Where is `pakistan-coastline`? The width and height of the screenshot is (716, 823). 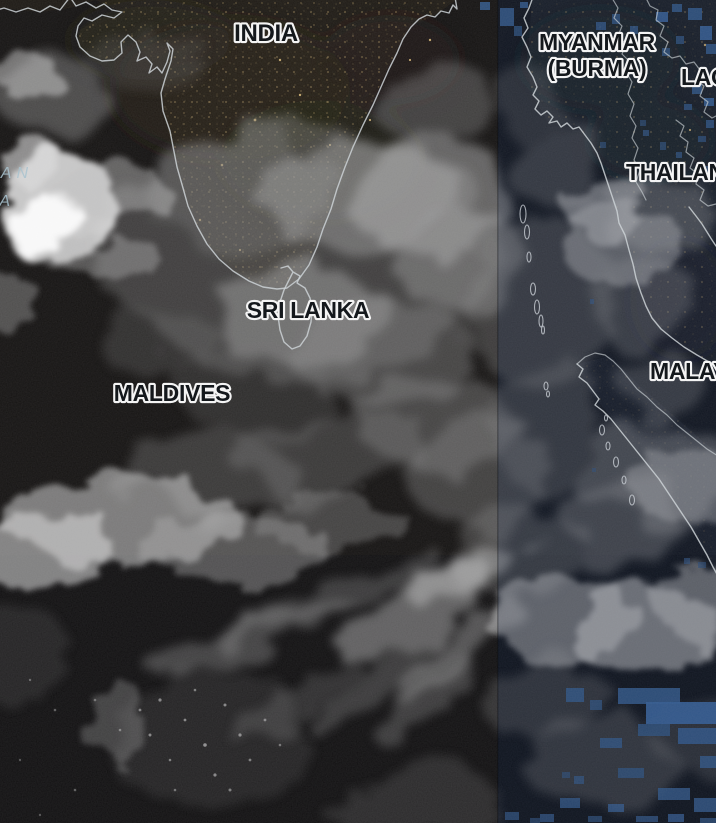
pakistan-coastline is located at coordinates (34, 6).